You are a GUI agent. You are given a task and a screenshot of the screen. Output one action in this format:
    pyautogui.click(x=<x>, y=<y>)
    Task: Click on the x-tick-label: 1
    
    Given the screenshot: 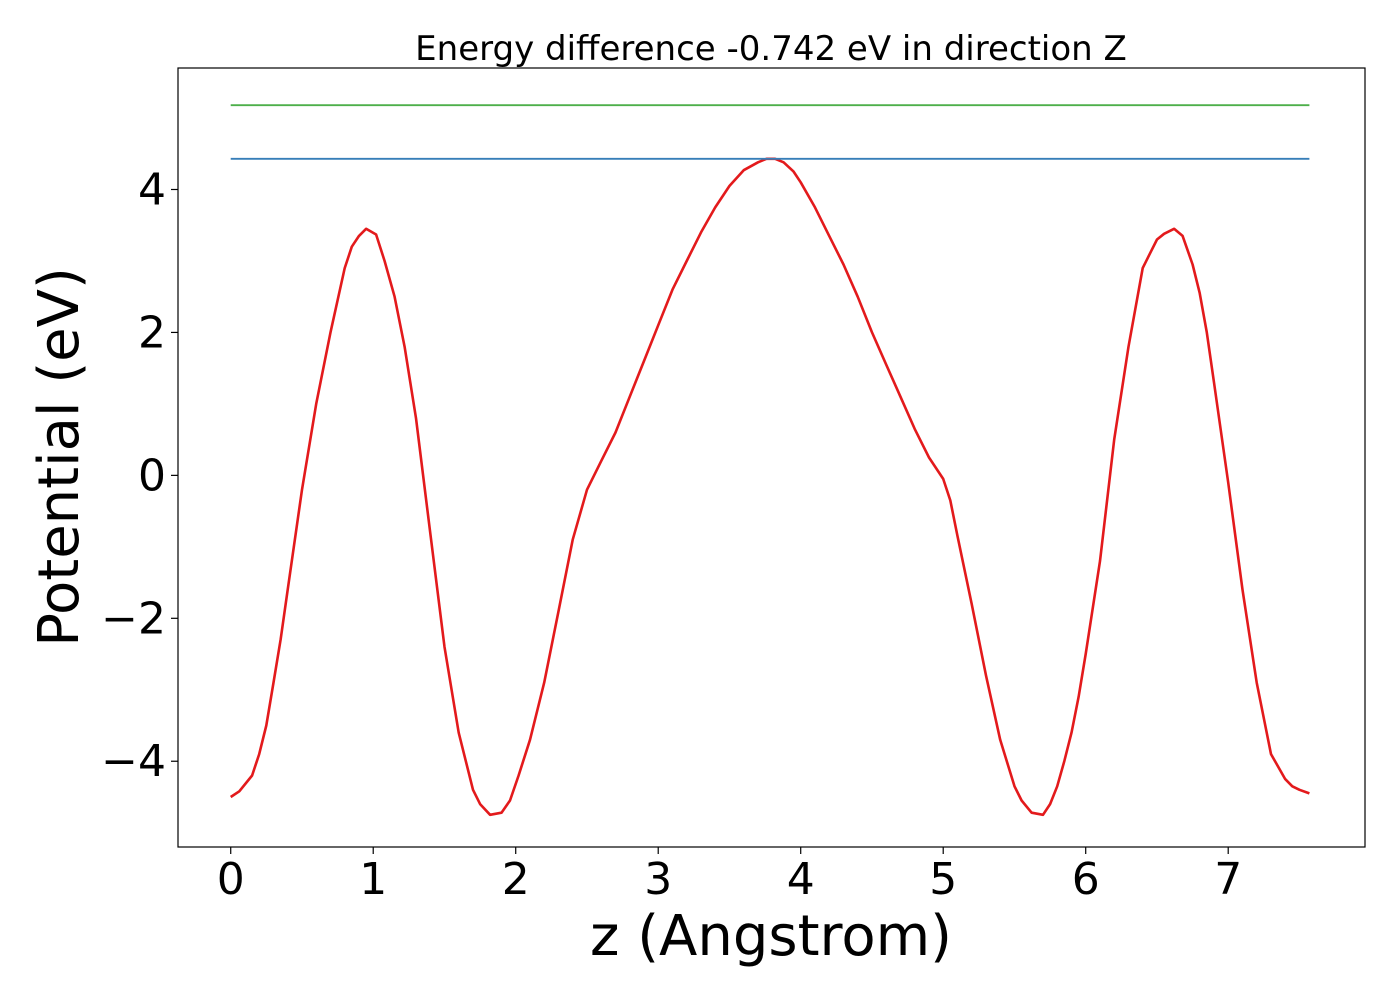 What is the action you would take?
    pyautogui.click(x=373, y=879)
    